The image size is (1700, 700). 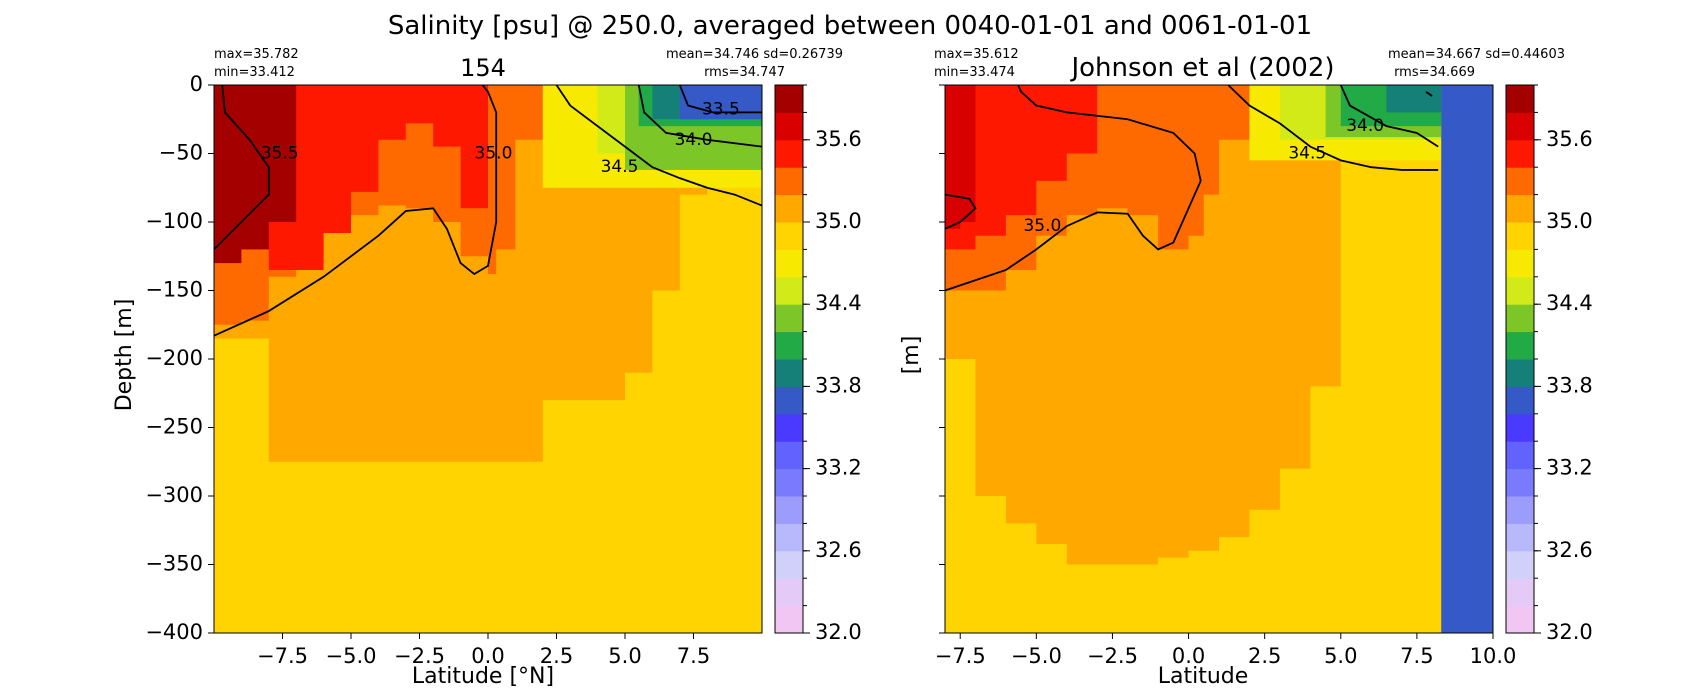 What do you see at coordinates (1021, 167) in the screenshot?
I see `salinity-region-35.3` at bounding box center [1021, 167].